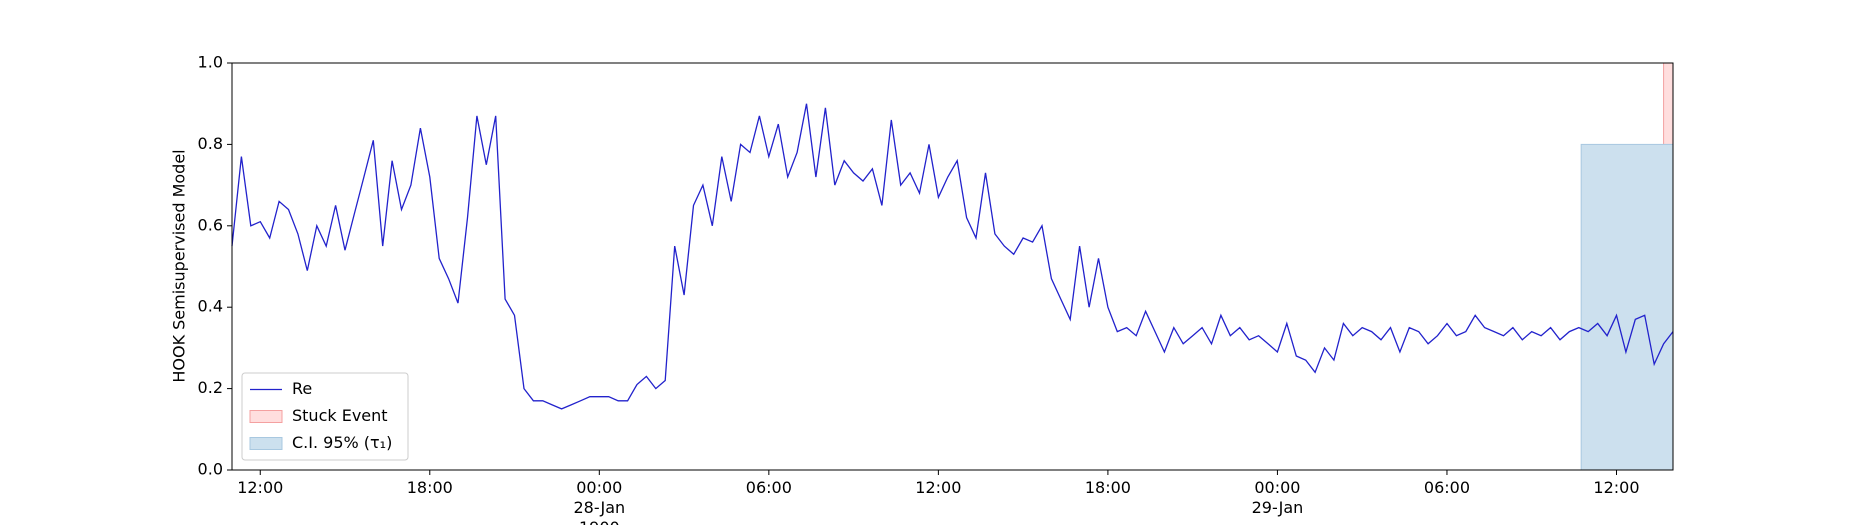 This screenshot has height=525, width=1850. Describe the element at coordinates (342, 442) in the screenshot. I see `legend-label: C.I. 95% (τ₁)` at that location.